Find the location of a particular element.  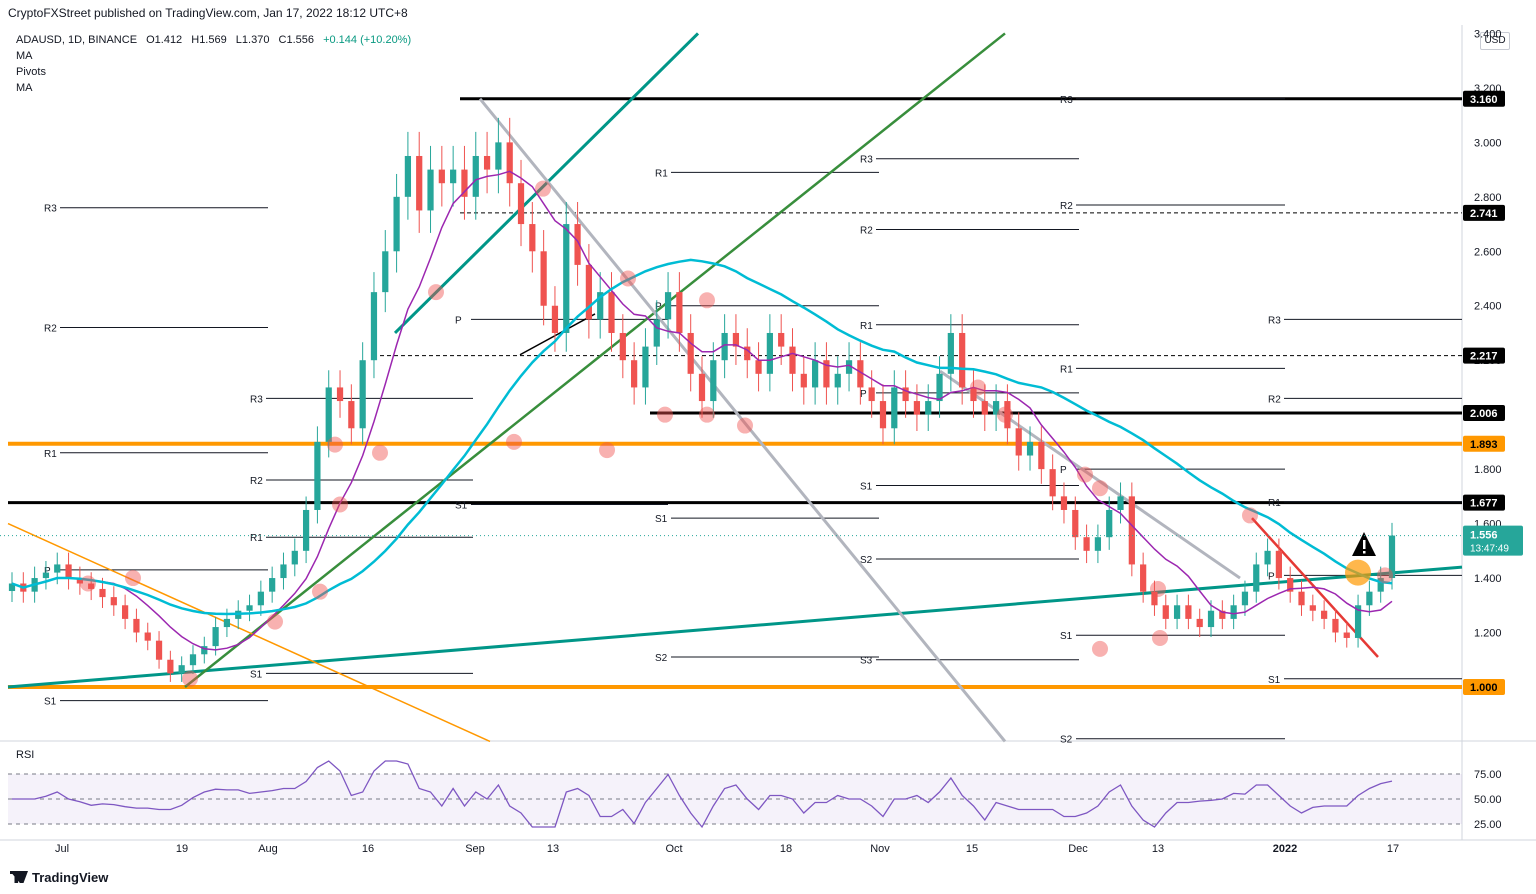

pivot-label: S1 is located at coordinates (256, 674).